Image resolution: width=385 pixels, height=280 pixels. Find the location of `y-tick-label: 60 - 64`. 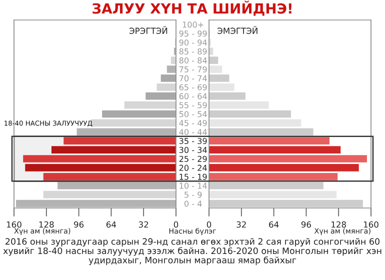

y-tick-label: 60 - 64 is located at coordinates (193, 96).